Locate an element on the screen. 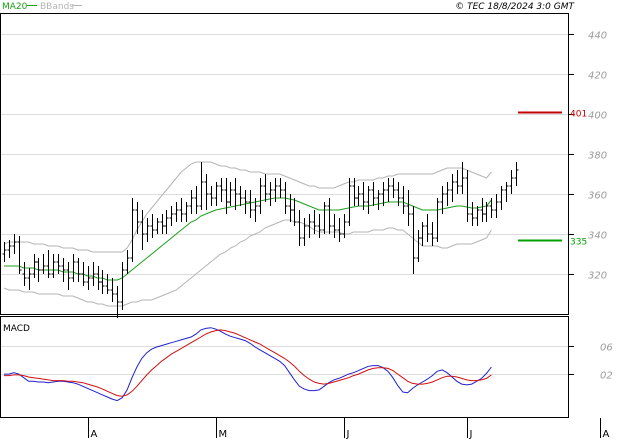  price-levels: 401 335 is located at coordinates (552, 179).